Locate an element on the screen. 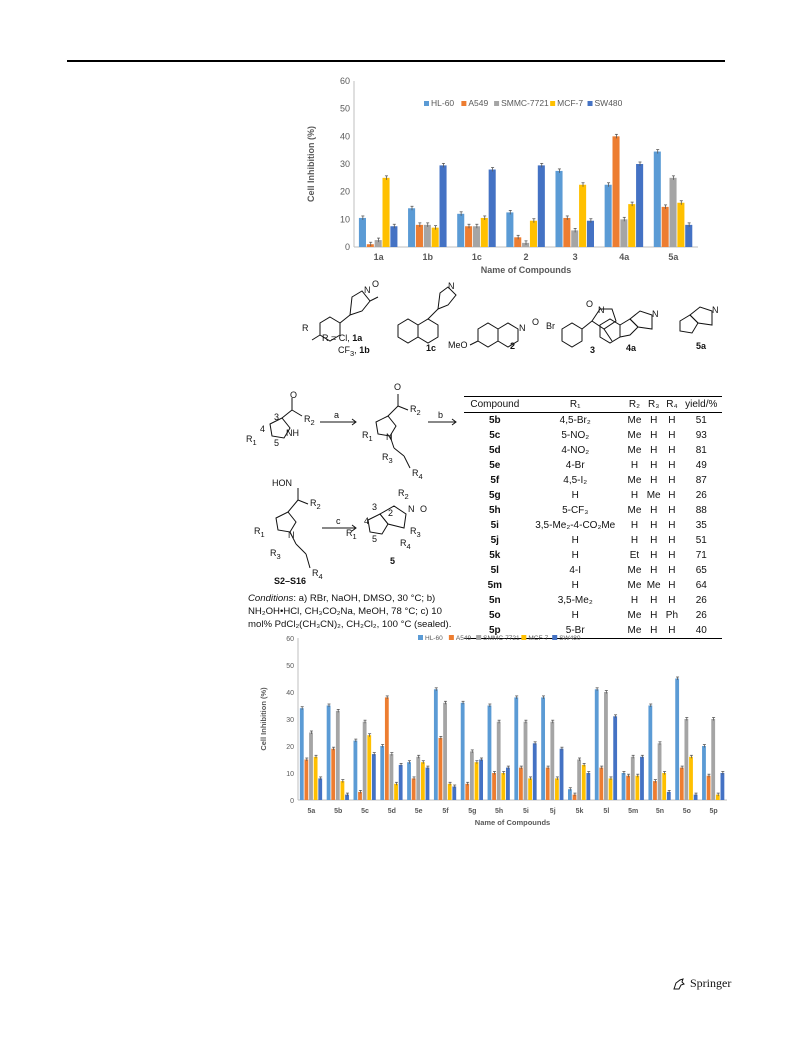  x-category-label: 5h is located at coordinates (499, 811).